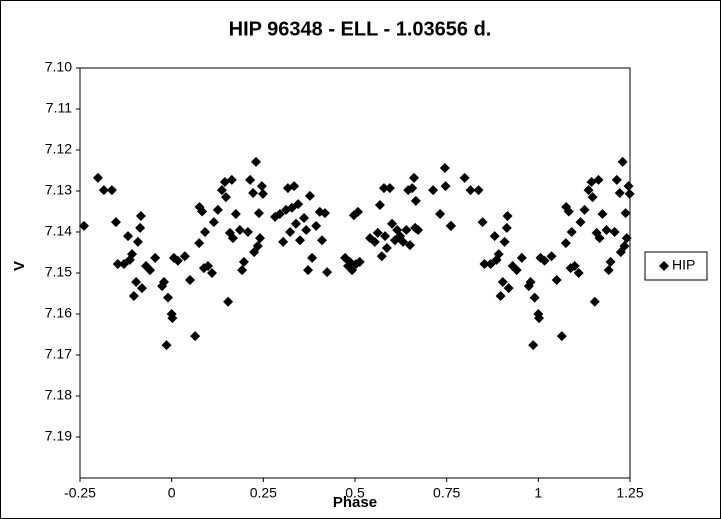  What do you see at coordinates (446, 493) in the screenshot?
I see `x-tick-label: 0.75` at bounding box center [446, 493].